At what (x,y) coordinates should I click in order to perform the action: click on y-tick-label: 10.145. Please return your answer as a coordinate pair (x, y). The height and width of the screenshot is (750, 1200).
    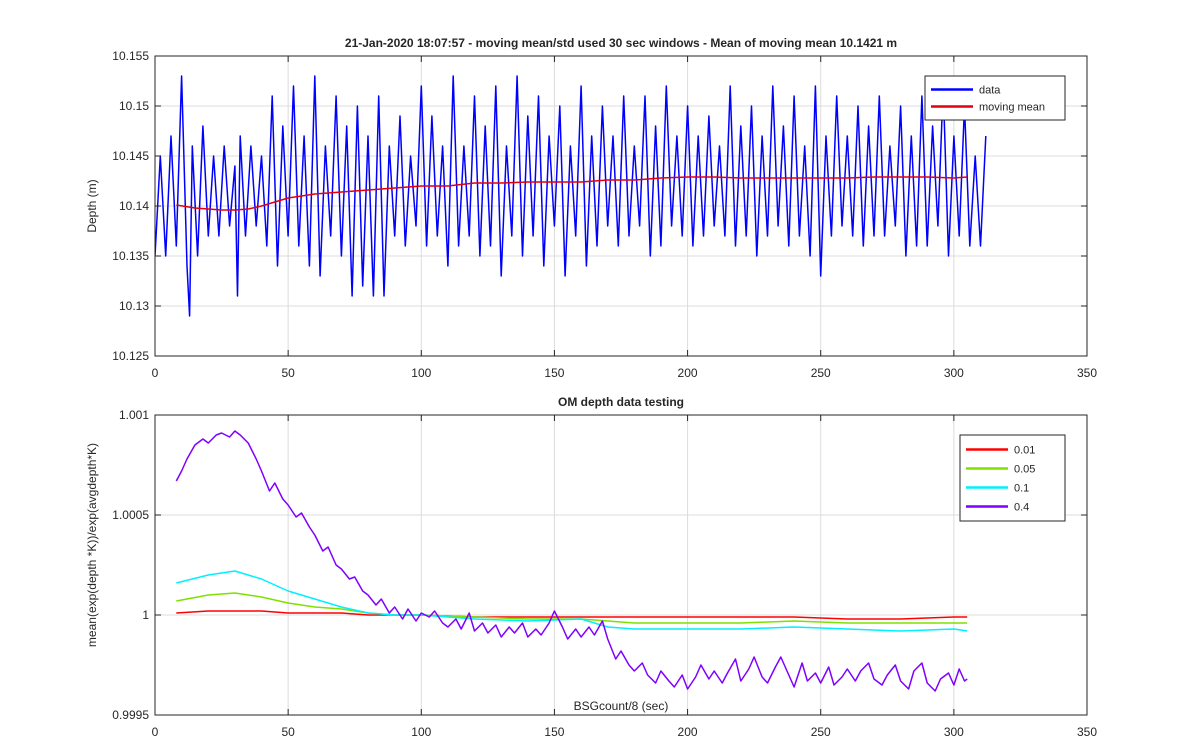
    Looking at the image, I should click on (130, 156).